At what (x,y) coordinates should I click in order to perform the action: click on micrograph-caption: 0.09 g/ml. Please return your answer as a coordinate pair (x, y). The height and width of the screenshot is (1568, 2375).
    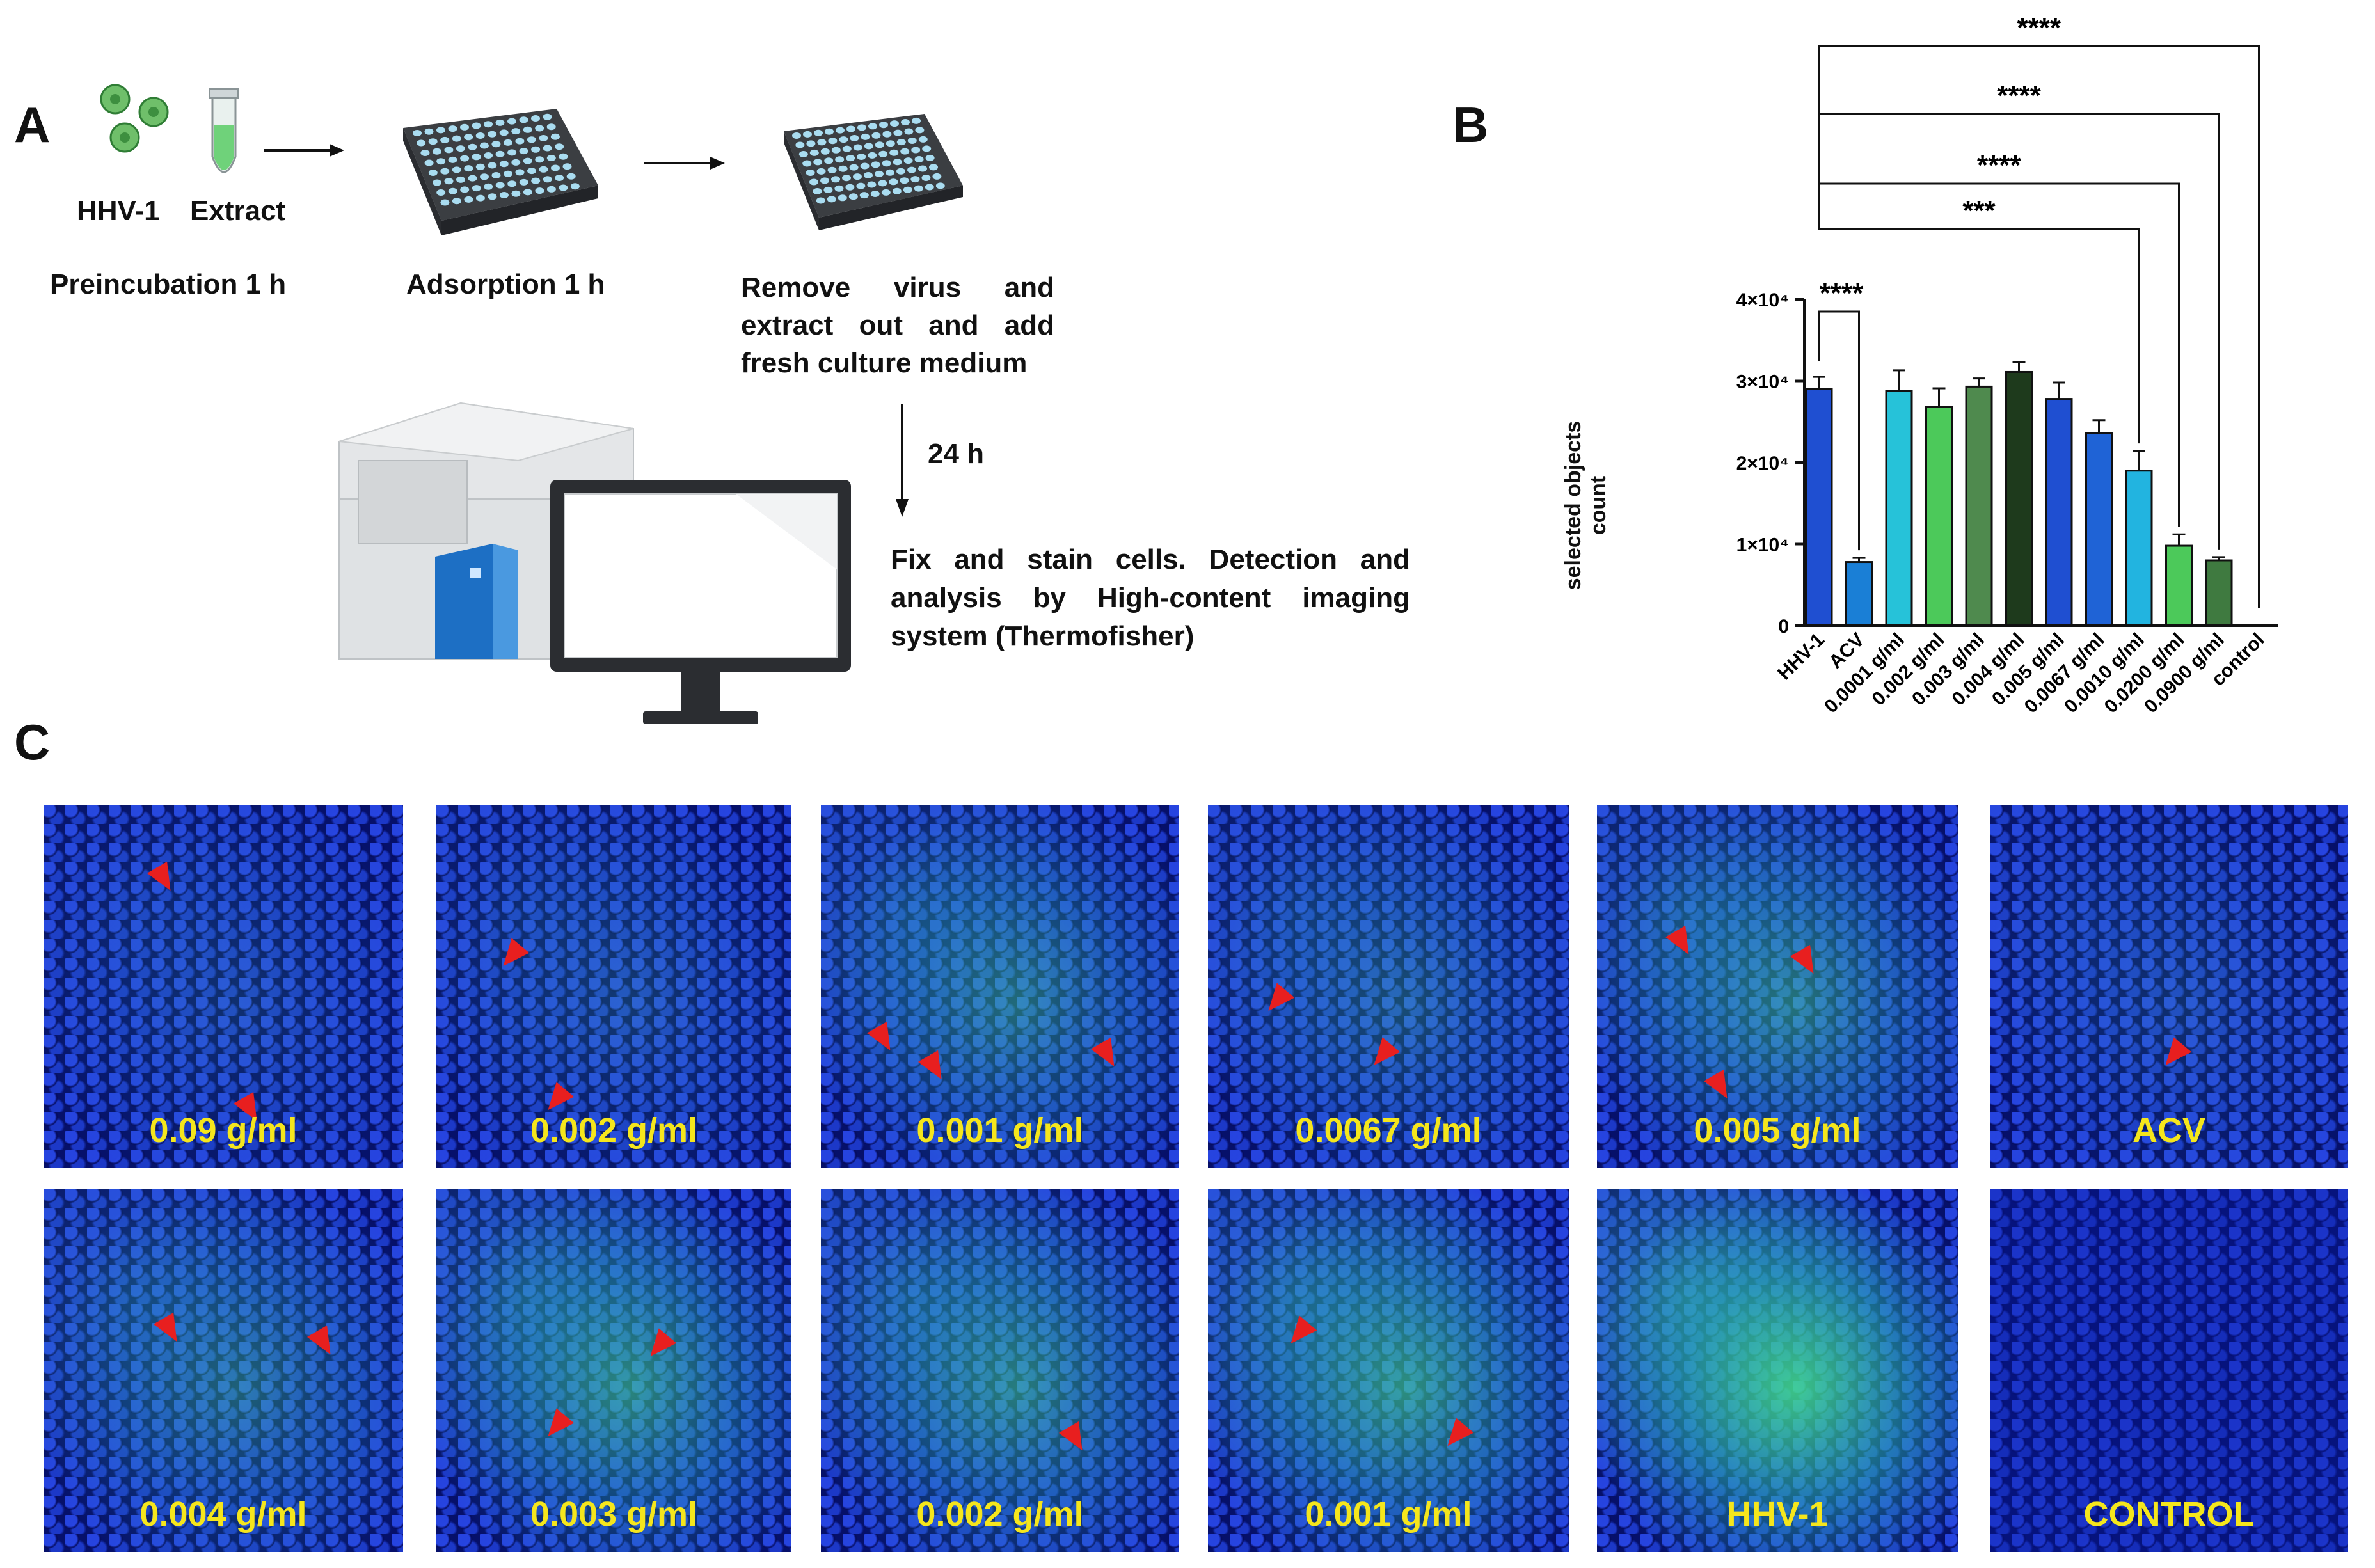
    Looking at the image, I should click on (223, 1130).